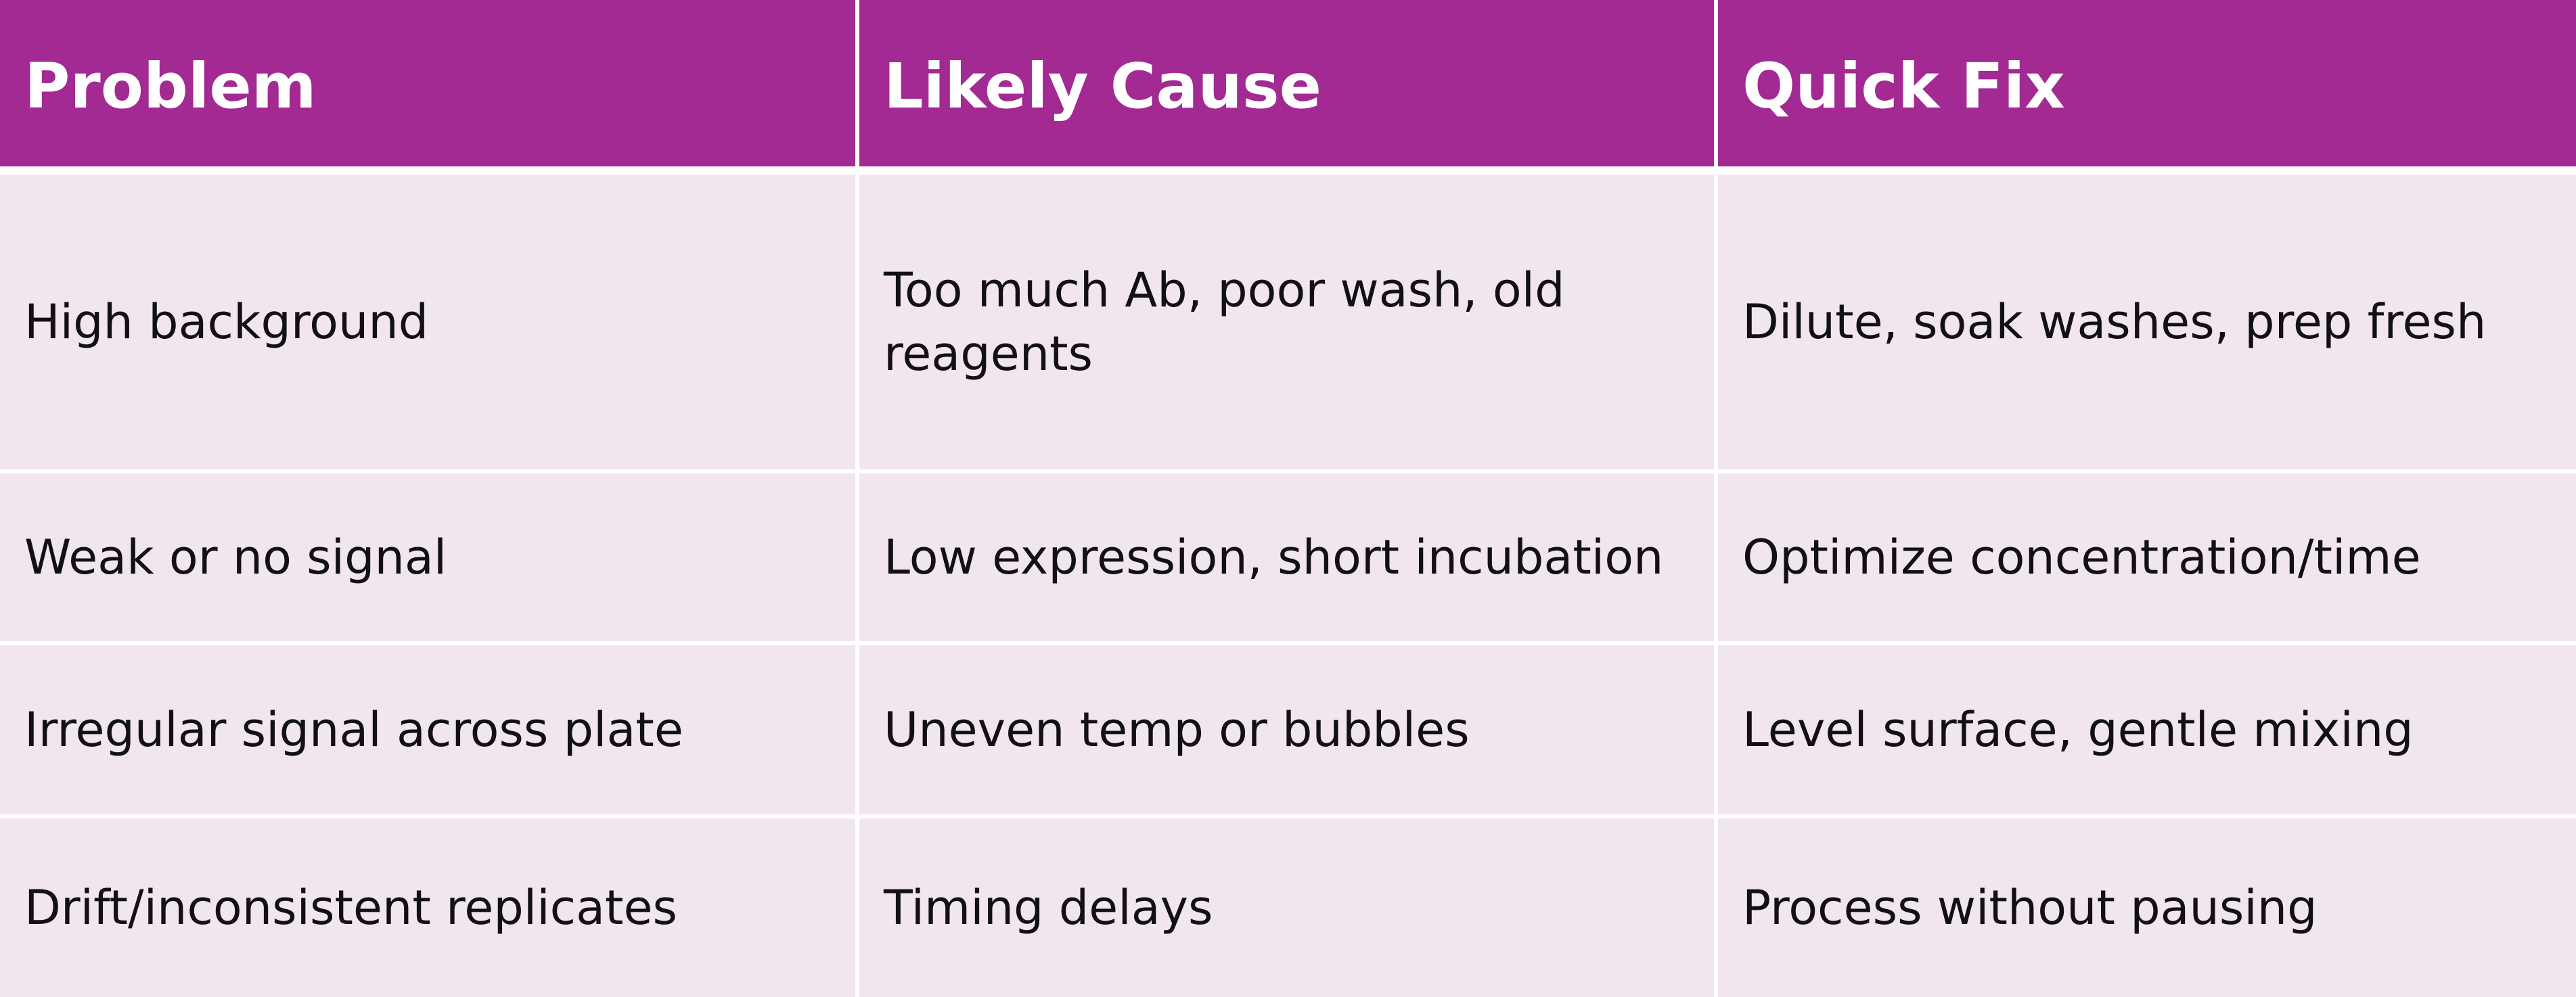 The width and height of the screenshot is (2576, 997). I want to click on cell-text: Irregular signal across plate, so click(353, 729).